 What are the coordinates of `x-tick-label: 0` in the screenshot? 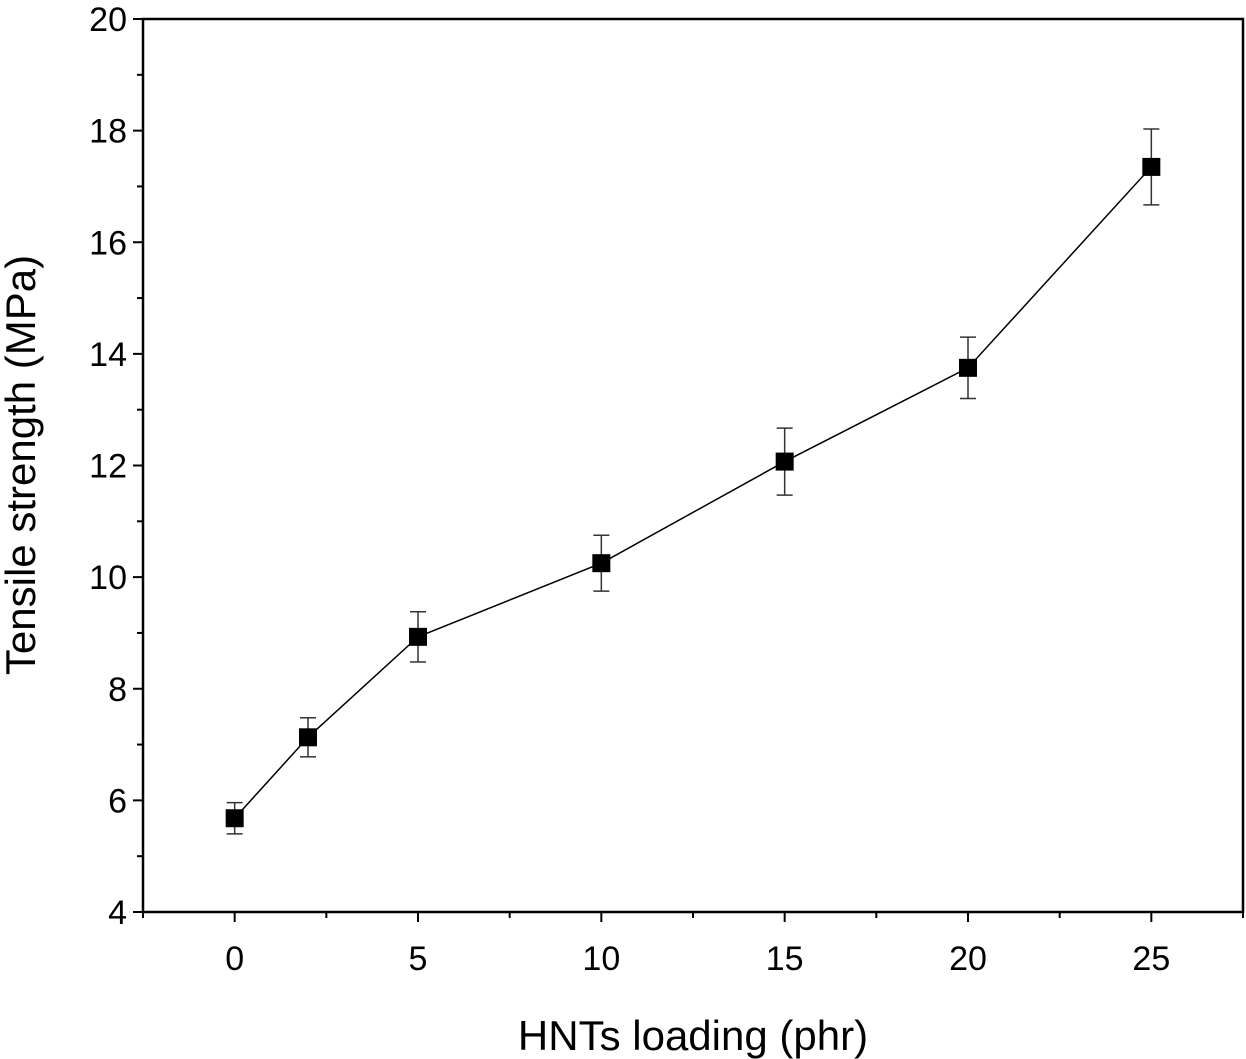 It's located at (234, 959).